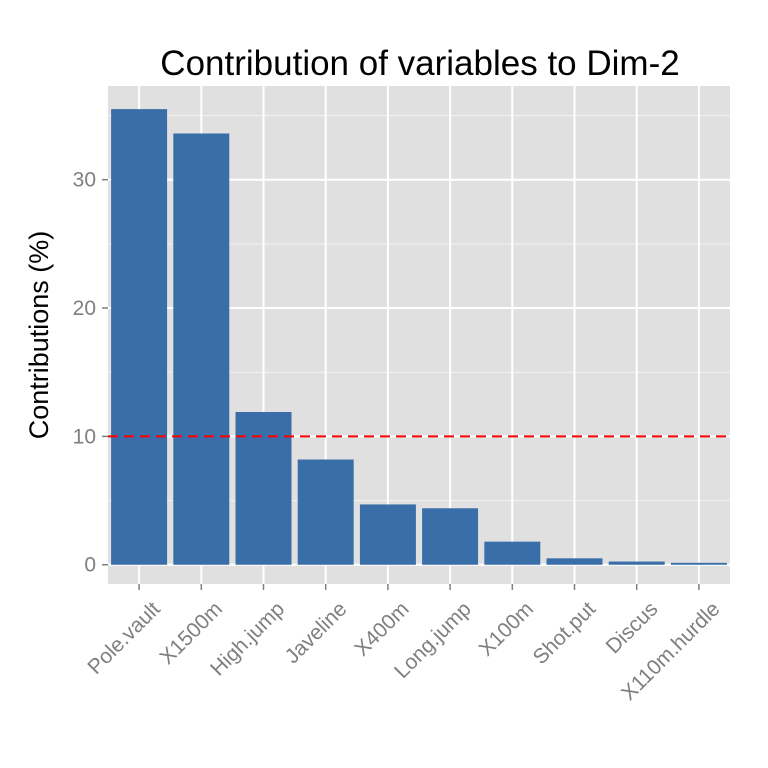 The height and width of the screenshot is (768, 768). I want to click on y-axis: 0 10 20 30, so click(90, 373).